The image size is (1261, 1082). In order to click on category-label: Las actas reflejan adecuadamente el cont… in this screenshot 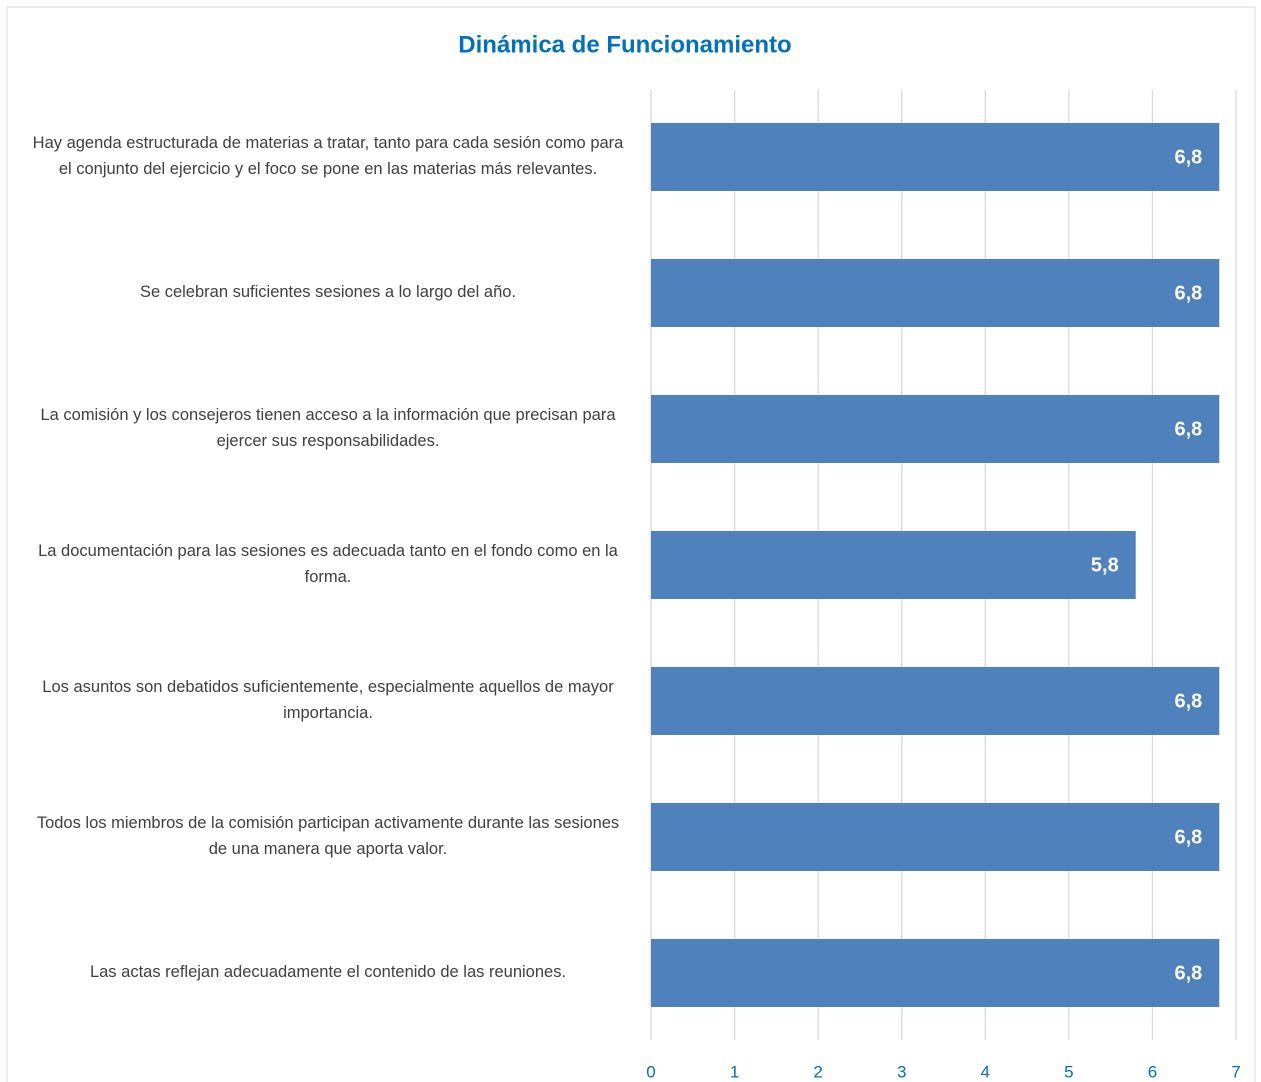, I will do `click(328, 972)`.